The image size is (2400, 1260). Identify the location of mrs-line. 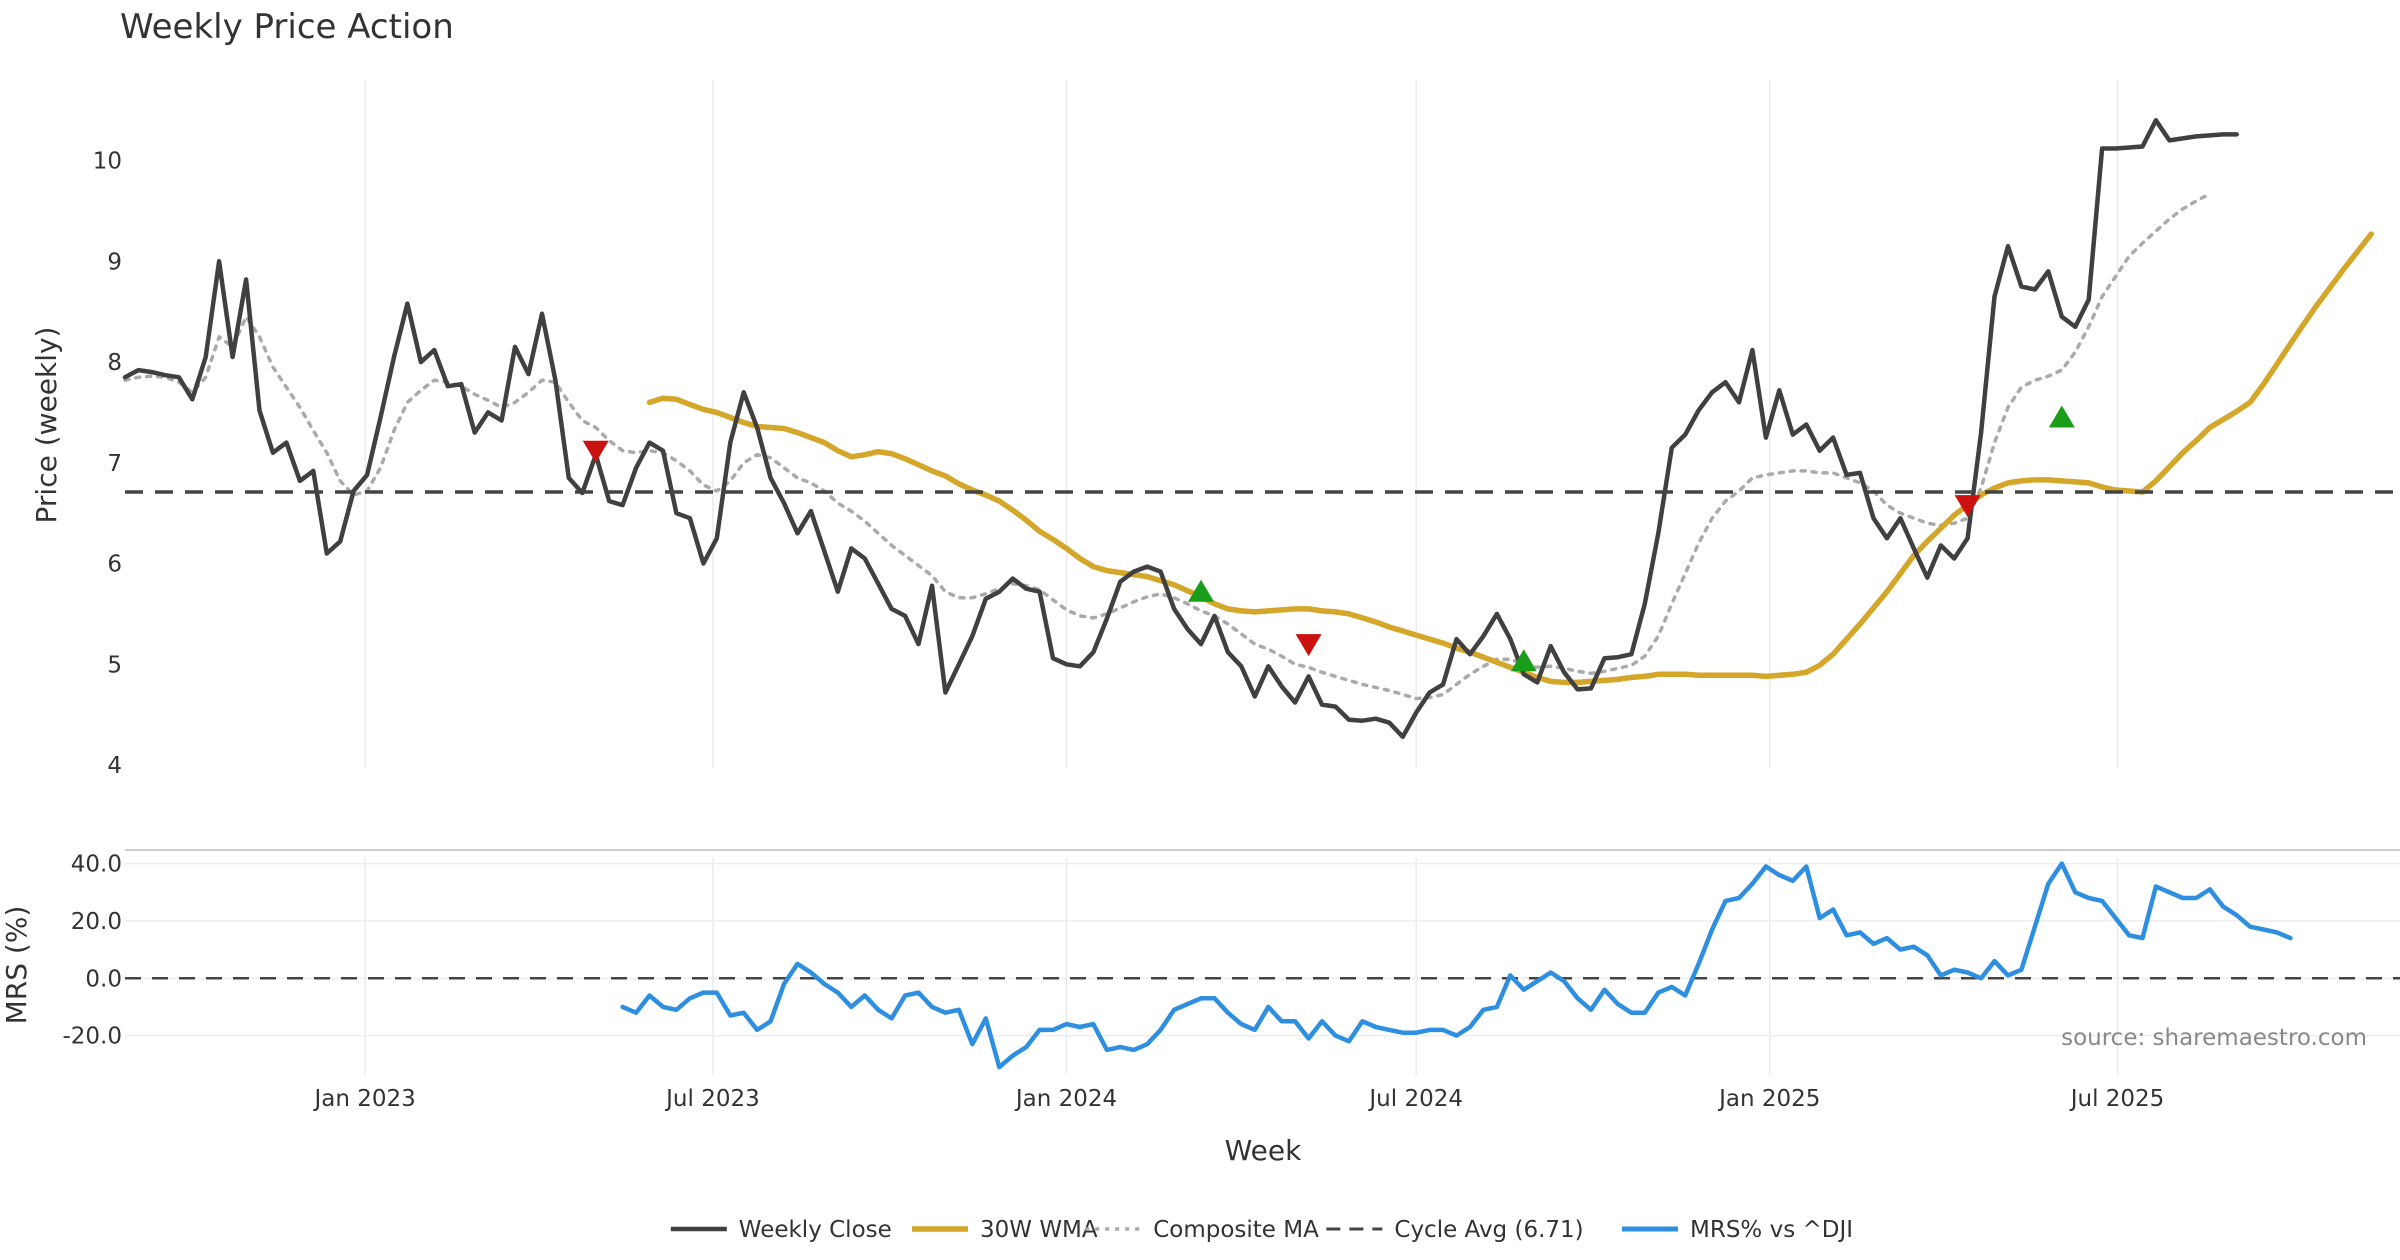
(1456, 965).